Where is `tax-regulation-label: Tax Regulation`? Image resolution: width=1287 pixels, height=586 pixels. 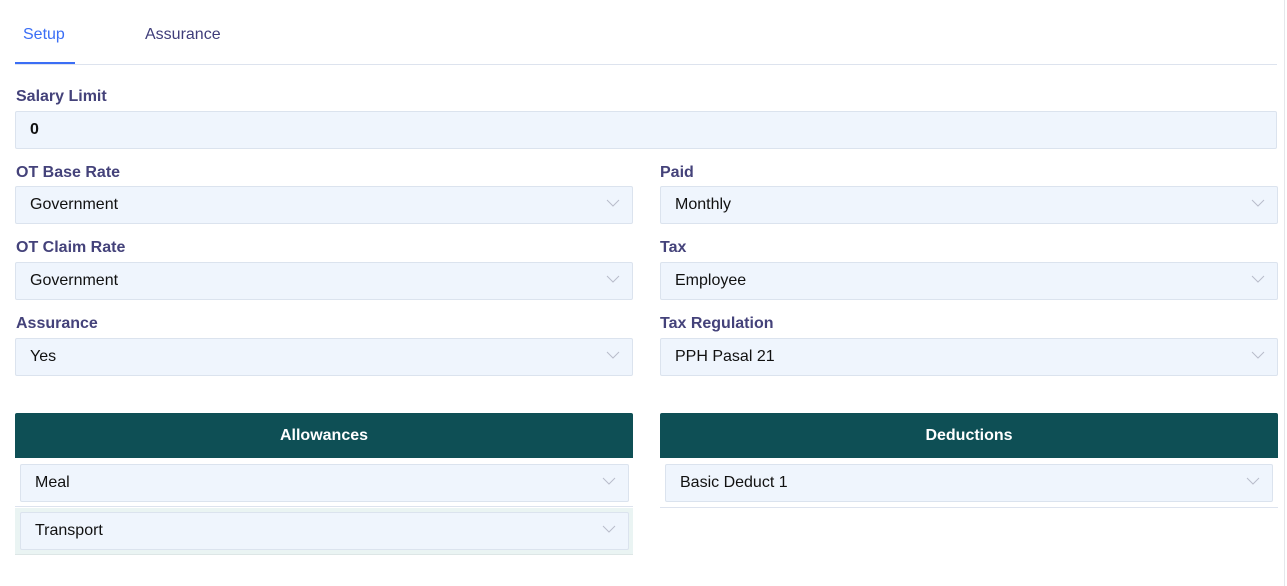
tax-regulation-label: Tax Regulation is located at coordinates (717, 323).